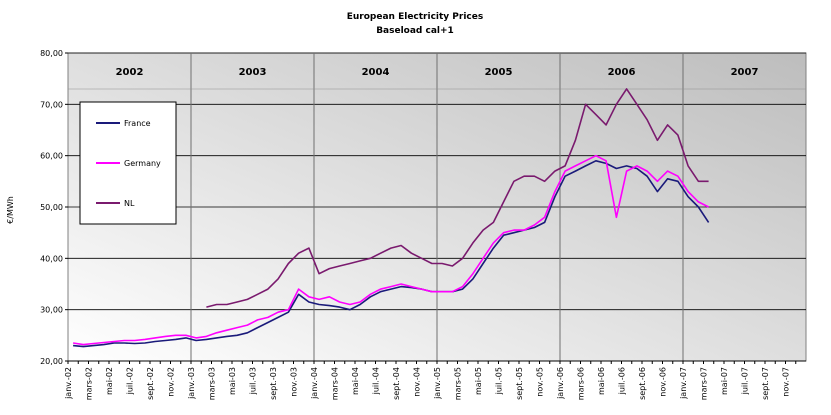 Image resolution: width=831 pixels, height=415 pixels. I want to click on x-tick-label: janv.-04, so click(314, 383).